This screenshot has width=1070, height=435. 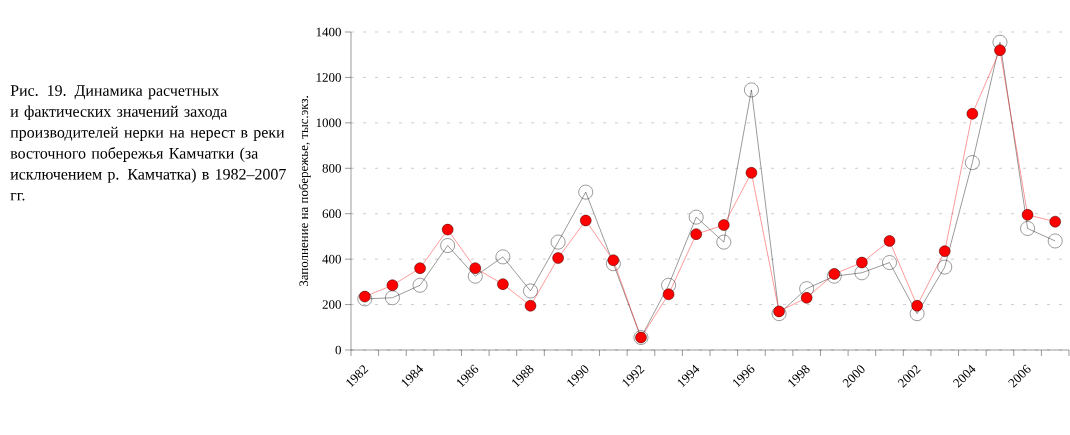 What do you see at coordinates (578, 376) in the screenshot?
I see `x-tick-label: 1990` at bounding box center [578, 376].